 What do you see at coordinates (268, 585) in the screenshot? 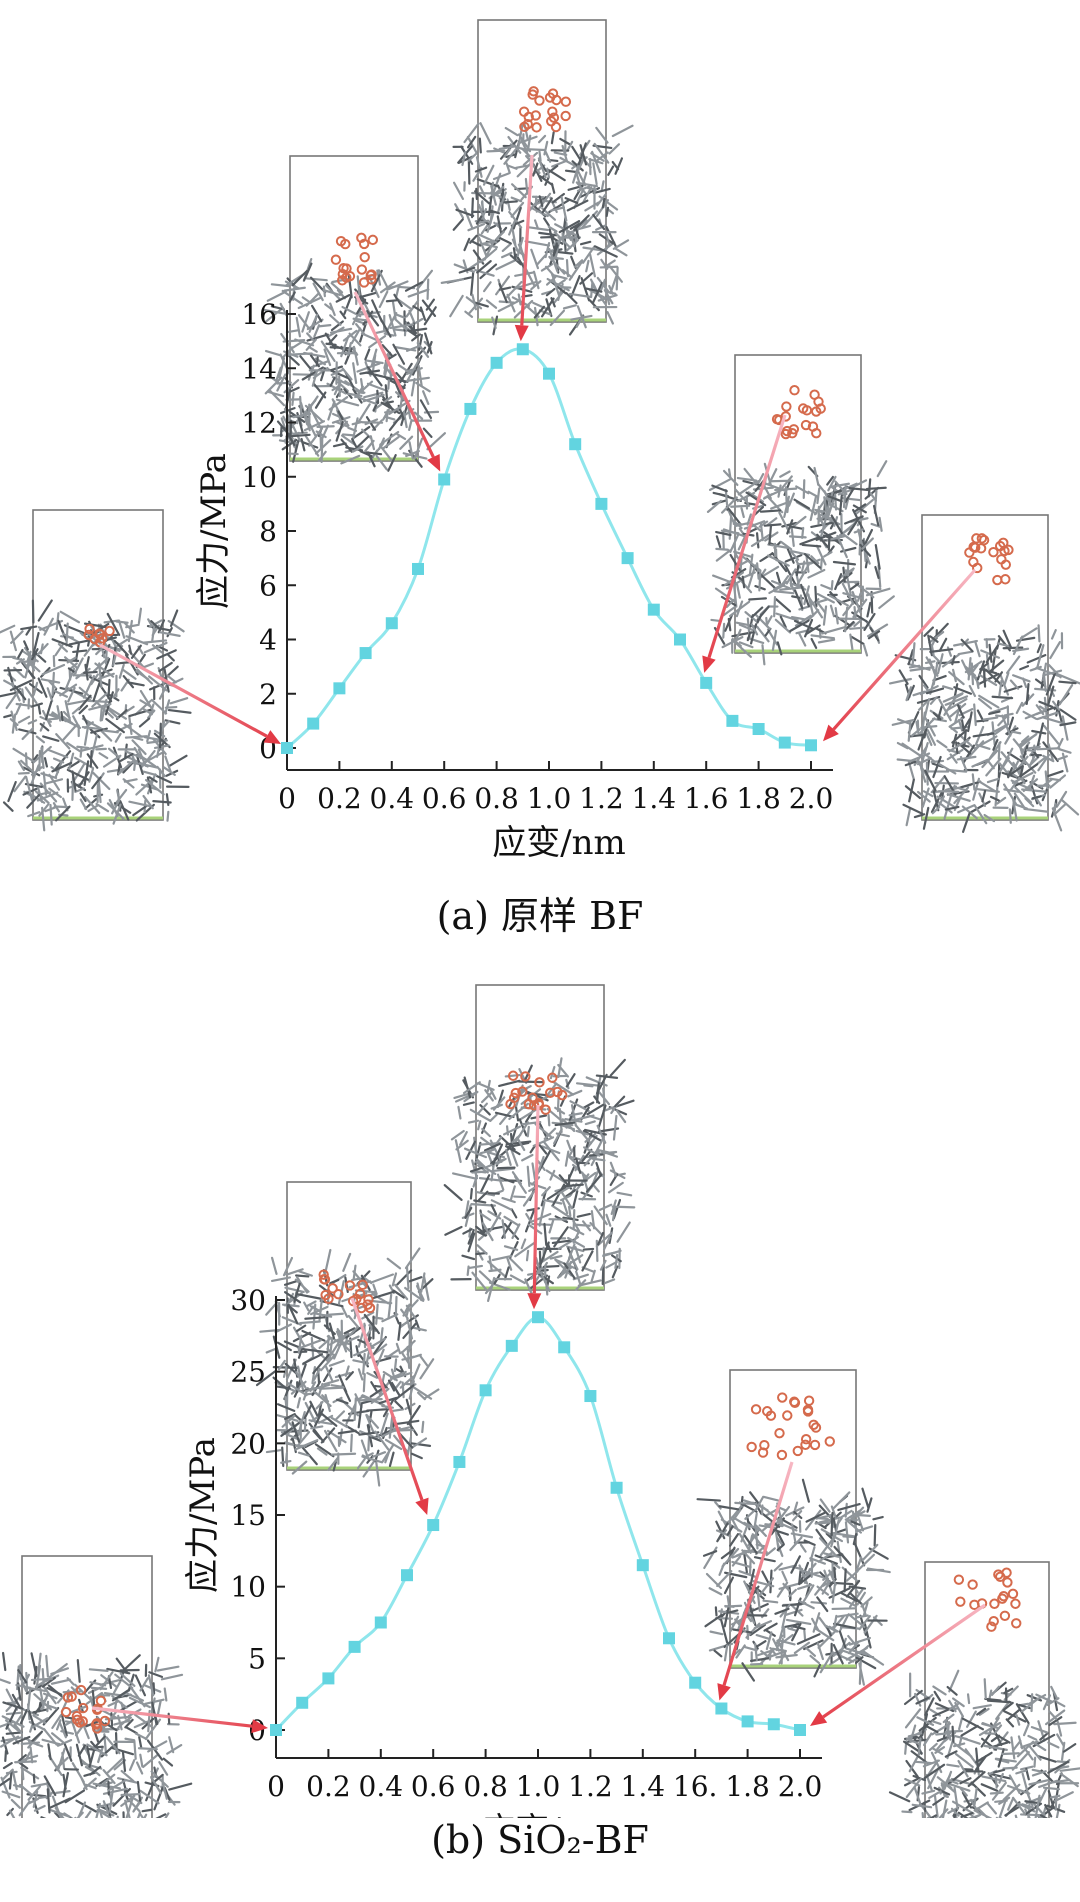
I see `y-tick-label: 6` at bounding box center [268, 585].